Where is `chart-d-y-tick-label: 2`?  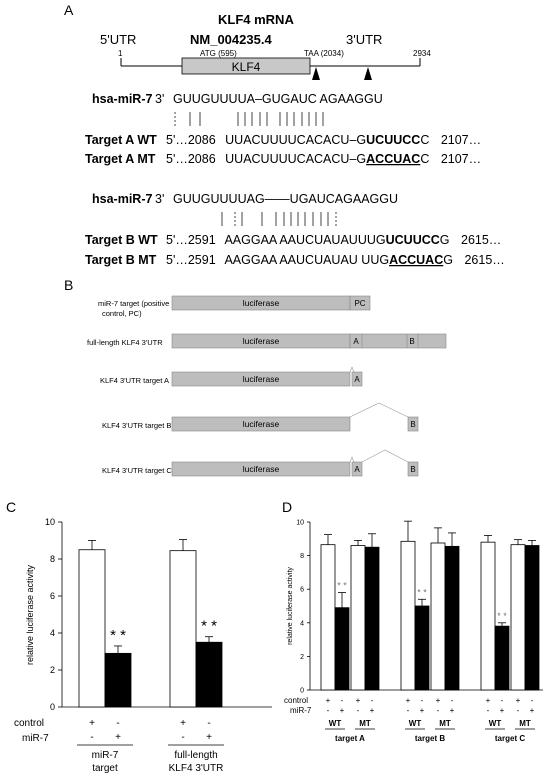 chart-d-y-tick-label: 2 is located at coordinates (302, 657).